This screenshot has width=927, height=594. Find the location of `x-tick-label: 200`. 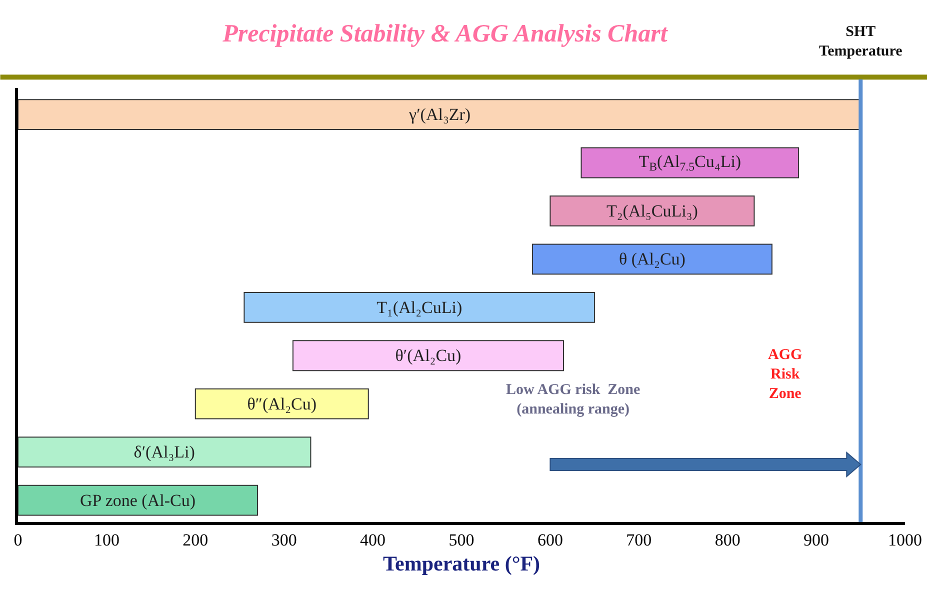

x-tick-label: 200 is located at coordinates (195, 540).